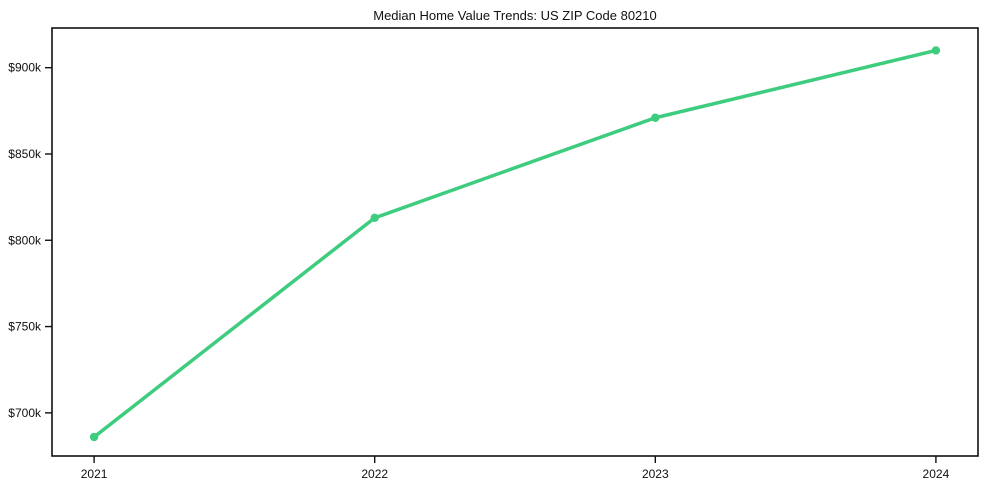  Describe the element at coordinates (25, 240) in the screenshot. I see `y-tick-label: $800k` at that location.